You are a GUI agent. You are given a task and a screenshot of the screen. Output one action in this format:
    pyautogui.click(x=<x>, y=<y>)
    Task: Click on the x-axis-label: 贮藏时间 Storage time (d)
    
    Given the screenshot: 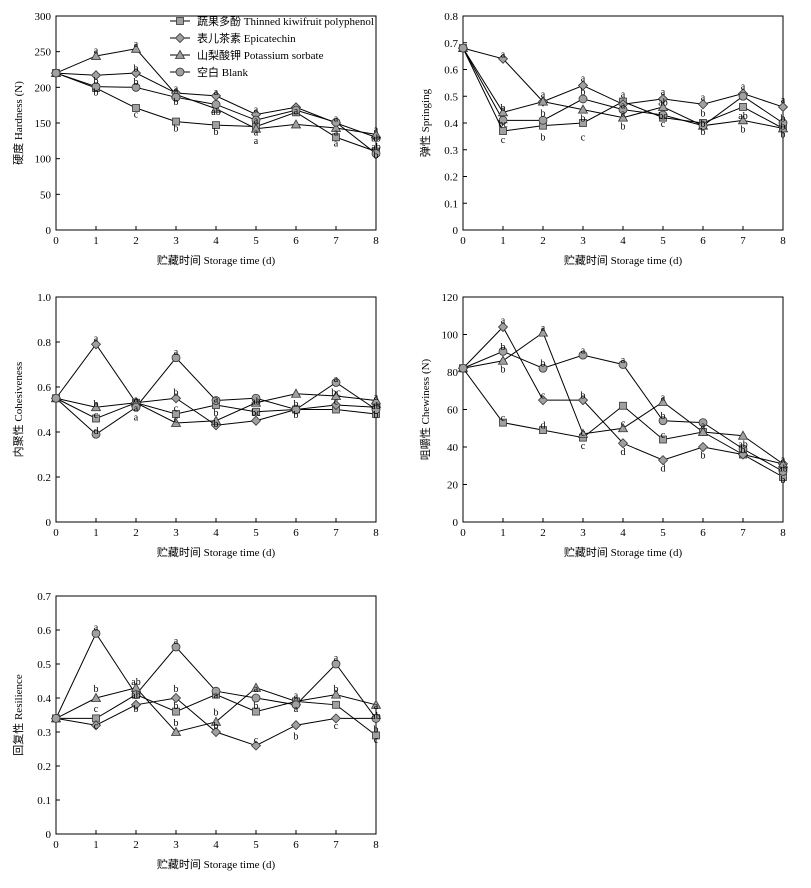 What is the action you would take?
    pyautogui.click(x=216, y=864)
    